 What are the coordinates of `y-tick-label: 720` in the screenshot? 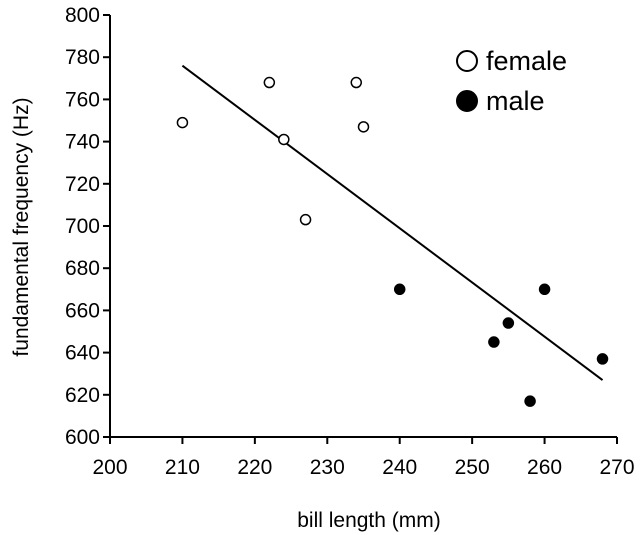 It's located at (82, 184).